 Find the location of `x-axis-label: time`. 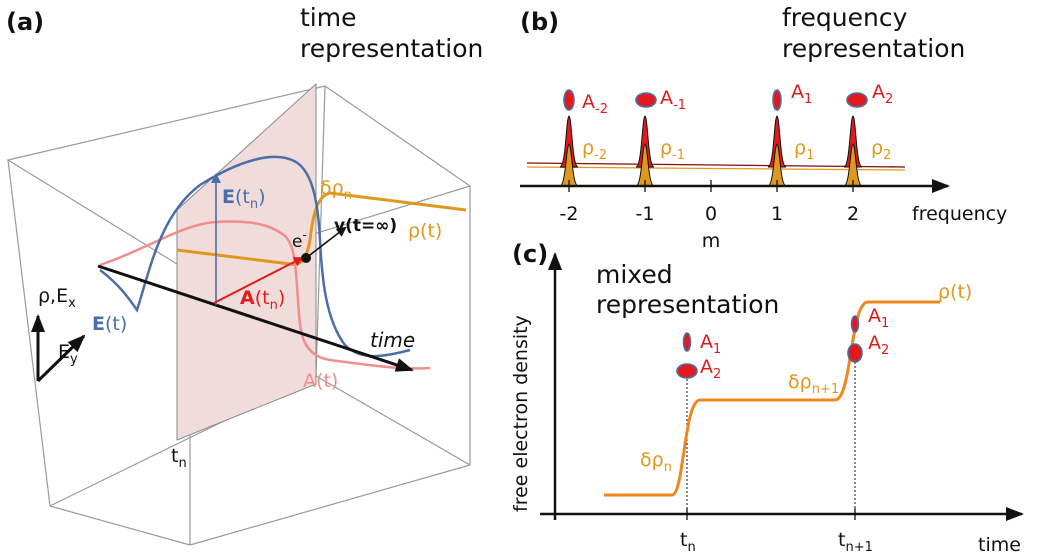

x-axis-label: time is located at coordinates (999, 545).